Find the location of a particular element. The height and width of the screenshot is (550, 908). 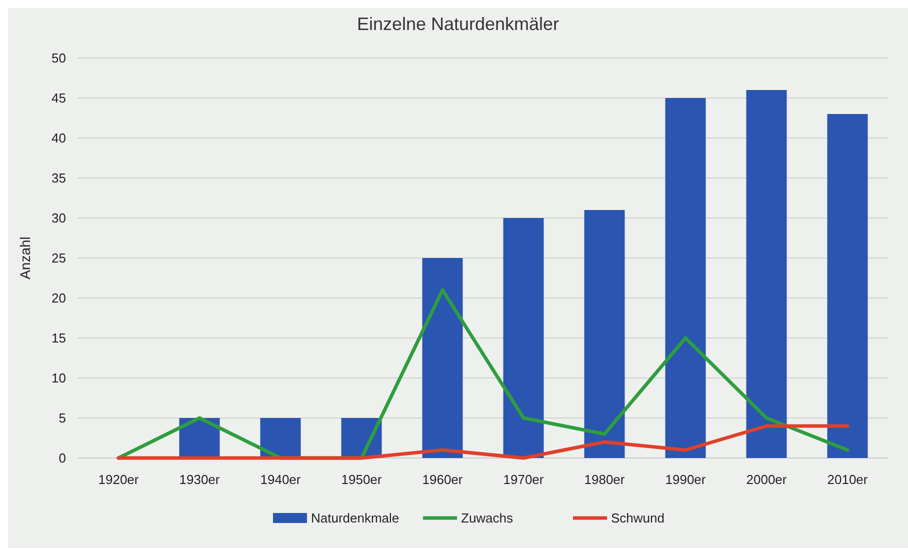

y-tick-label: 15 is located at coordinates (59, 338).